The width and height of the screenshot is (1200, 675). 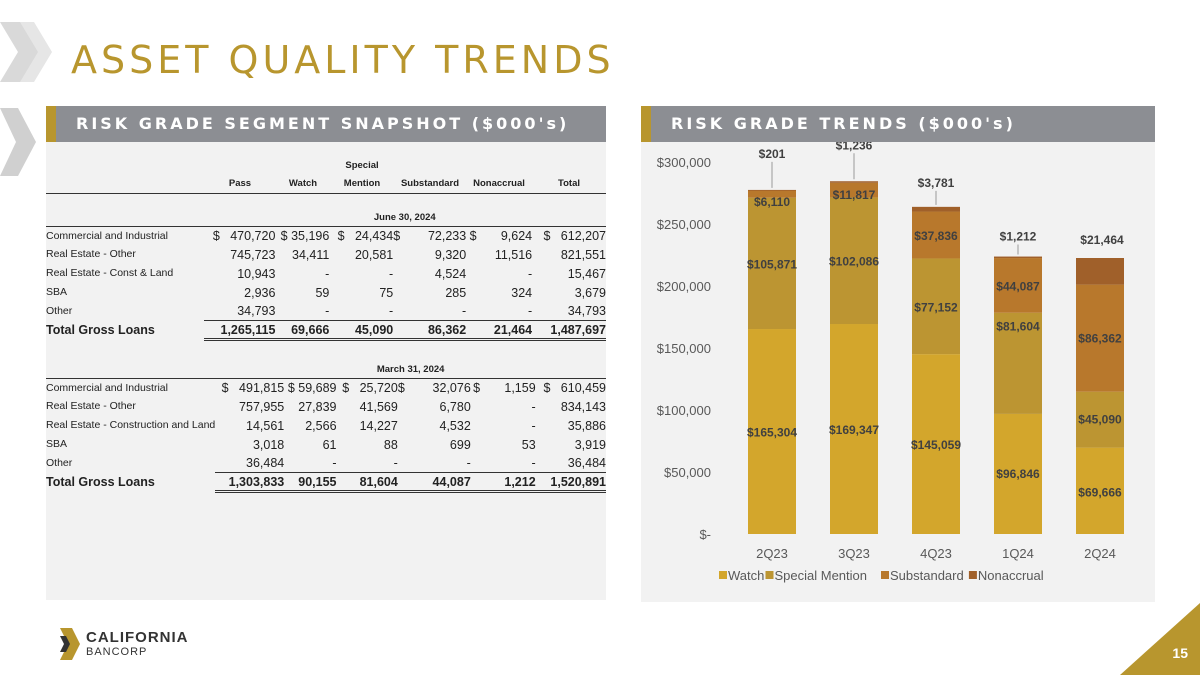 What do you see at coordinates (513, 254) in the screenshot?
I see `table-cell: 11,516` at bounding box center [513, 254].